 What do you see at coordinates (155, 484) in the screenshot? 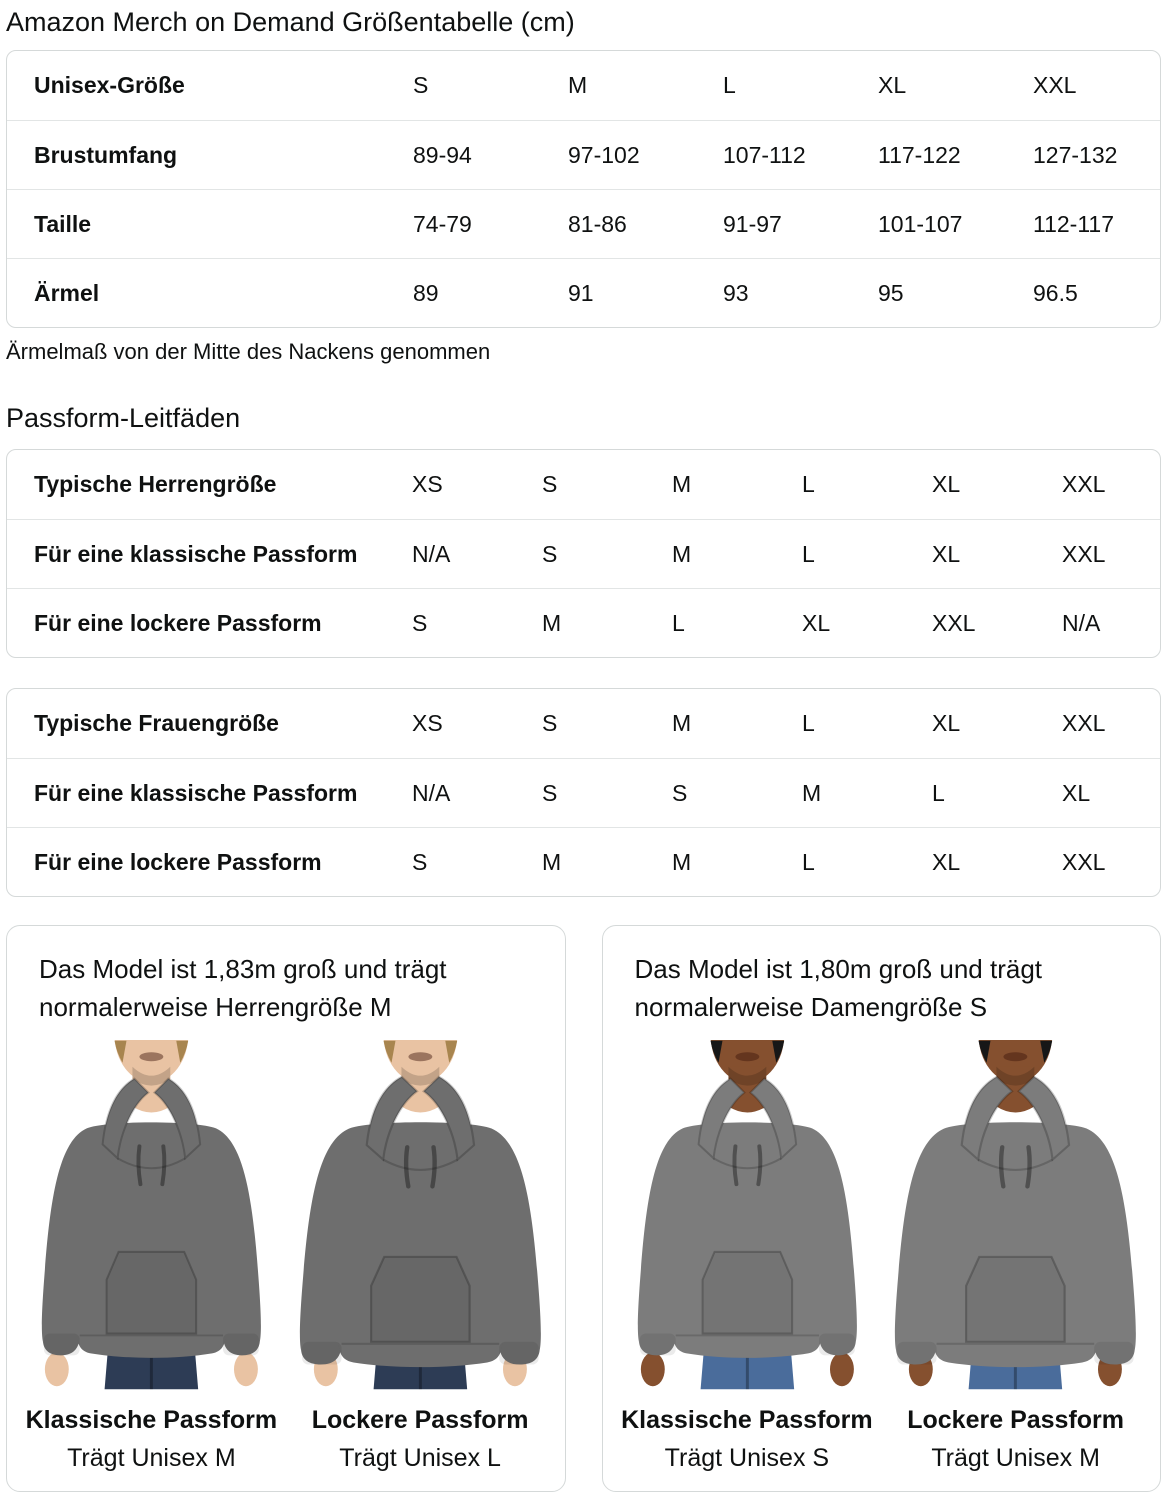
I see `row-label: Typische Herrengröße` at bounding box center [155, 484].